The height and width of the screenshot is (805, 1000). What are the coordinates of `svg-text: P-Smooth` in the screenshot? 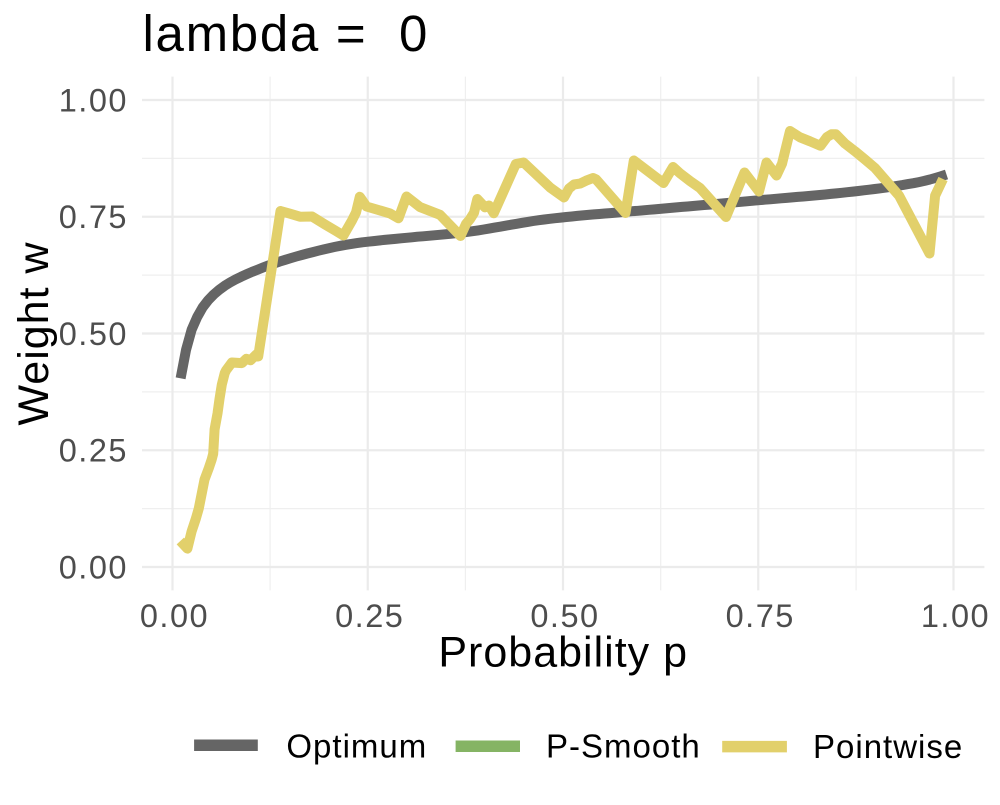 It's located at (623, 746).